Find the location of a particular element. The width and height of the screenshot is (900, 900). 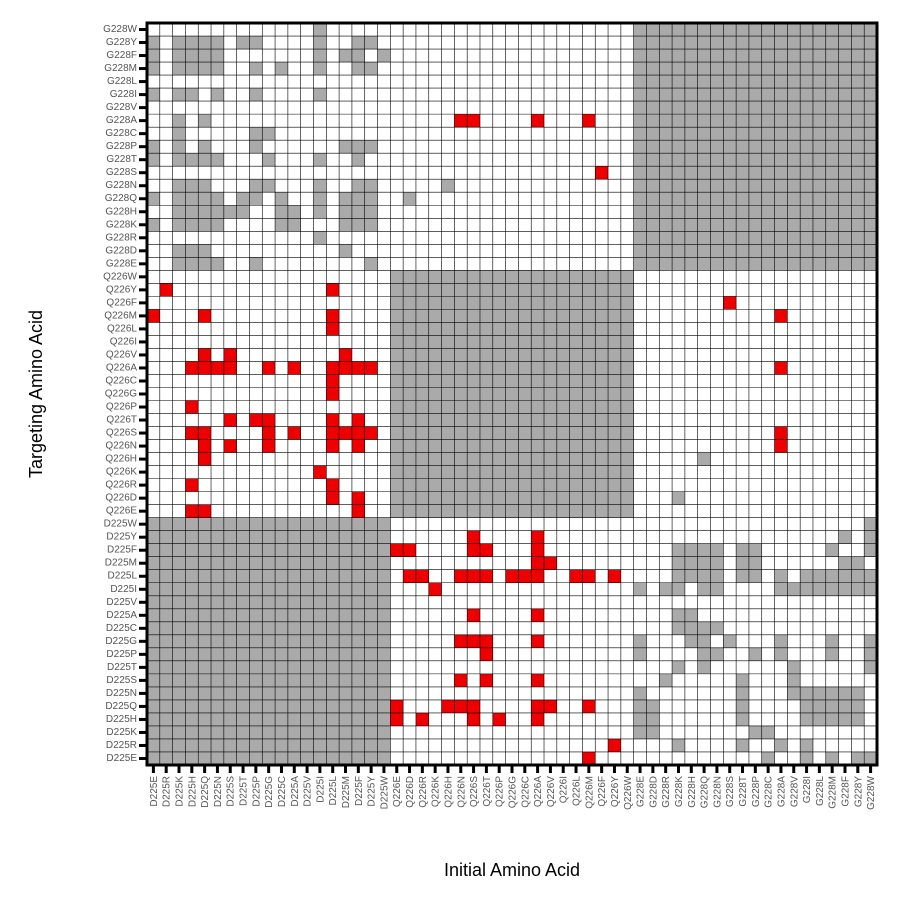

y-tick-label: Q226F is located at coordinates (121, 302).